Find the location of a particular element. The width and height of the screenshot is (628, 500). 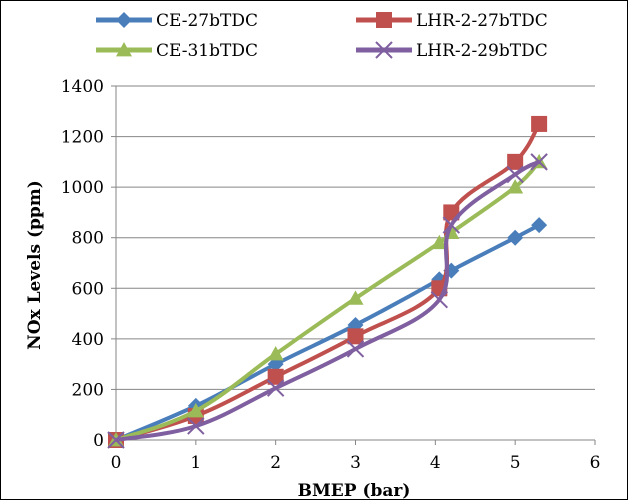

y-tick-label: 1400 is located at coordinates (82, 87).